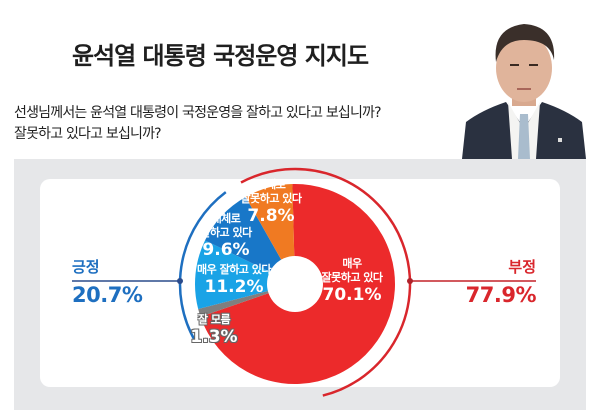 The image size is (600, 410). What do you see at coordinates (214, 319) in the screenshot?
I see `slice-name: 잘 모름` at bounding box center [214, 319].